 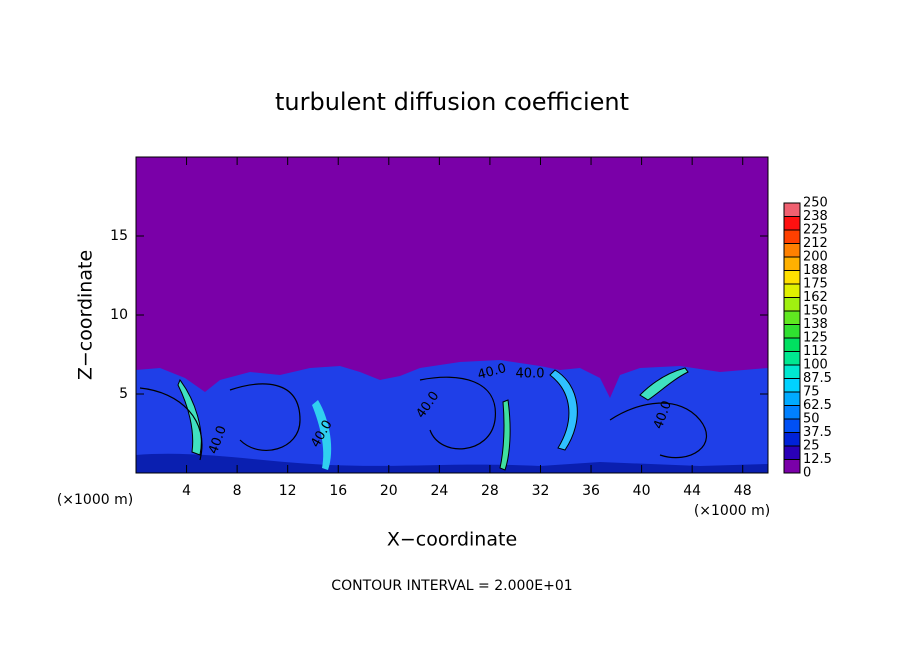 I want to click on x-tick-label: 28, so click(x=490, y=491).